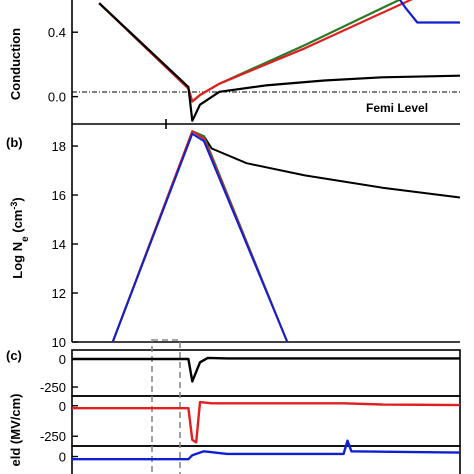 Image resolution: width=474 pixels, height=474 pixels. I want to click on panel-c2-tick-label-0: 0, so click(62, 457).